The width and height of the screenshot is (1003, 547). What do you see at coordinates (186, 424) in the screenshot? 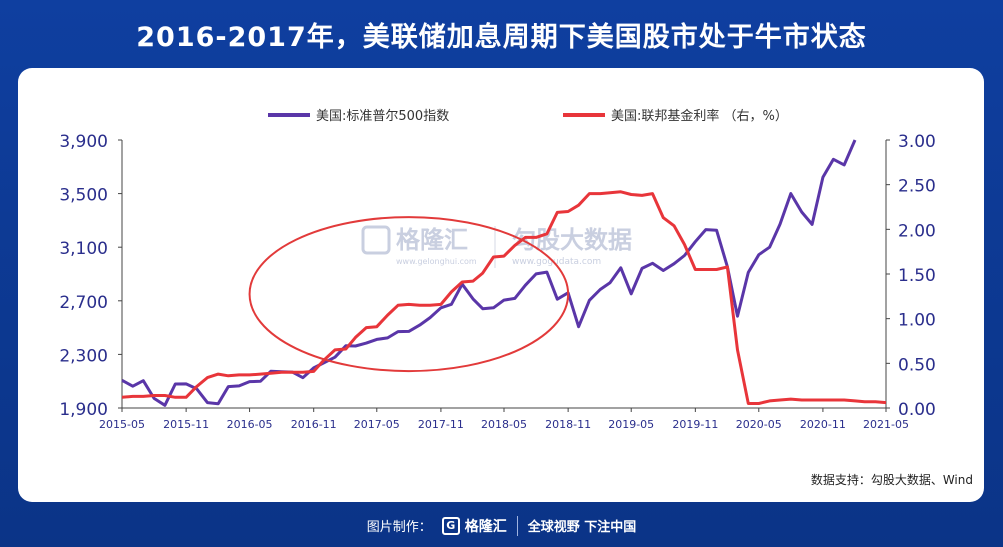
I see `x-tick-label: 2015-11` at bounding box center [186, 424].